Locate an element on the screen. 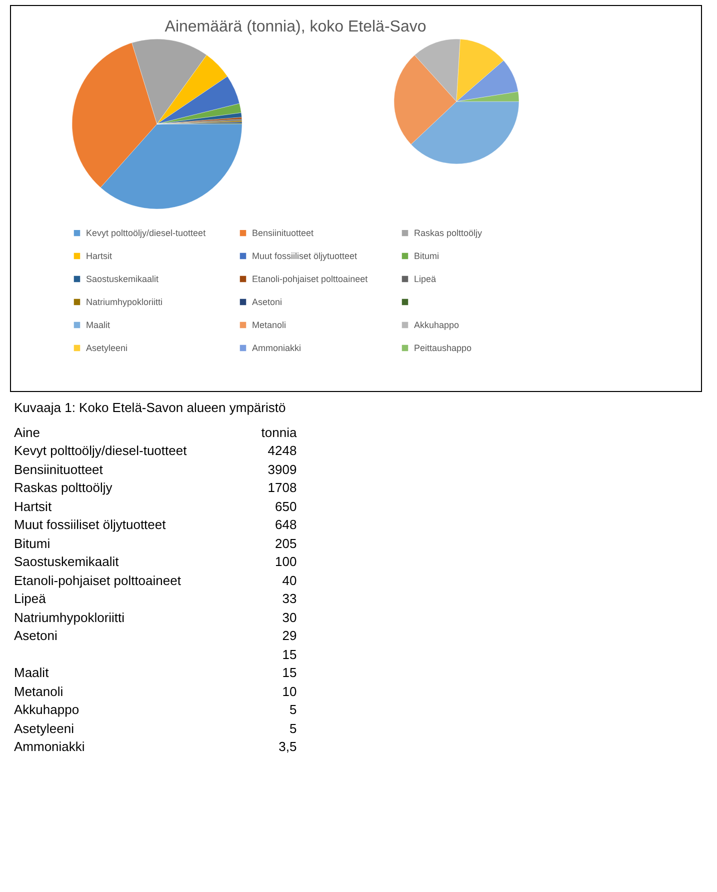 The width and height of the screenshot is (717, 892). text: 205 is located at coordinates (286, 543).